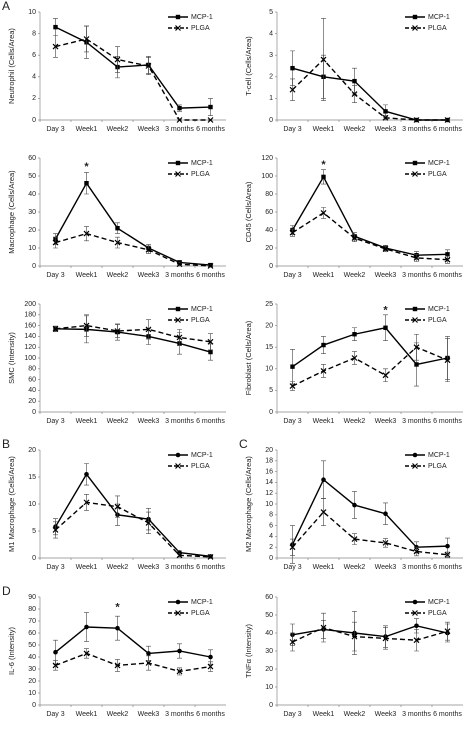 Image resolution: width=474 pixels, height=732 pixels. What do you see at coordinates (34, 33) in the screenshot?
I see `y-tick-label: 8` at bounding box center [34, 33].